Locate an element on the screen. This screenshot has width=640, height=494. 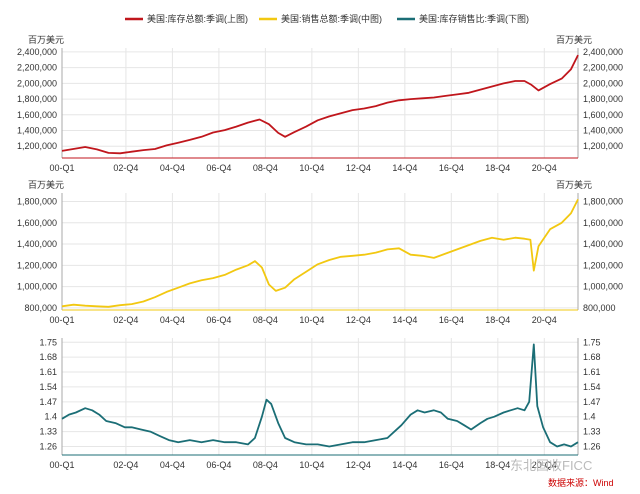
panel-2-x-tick-1: 00-Q1 is located at coordinates (61, 320).